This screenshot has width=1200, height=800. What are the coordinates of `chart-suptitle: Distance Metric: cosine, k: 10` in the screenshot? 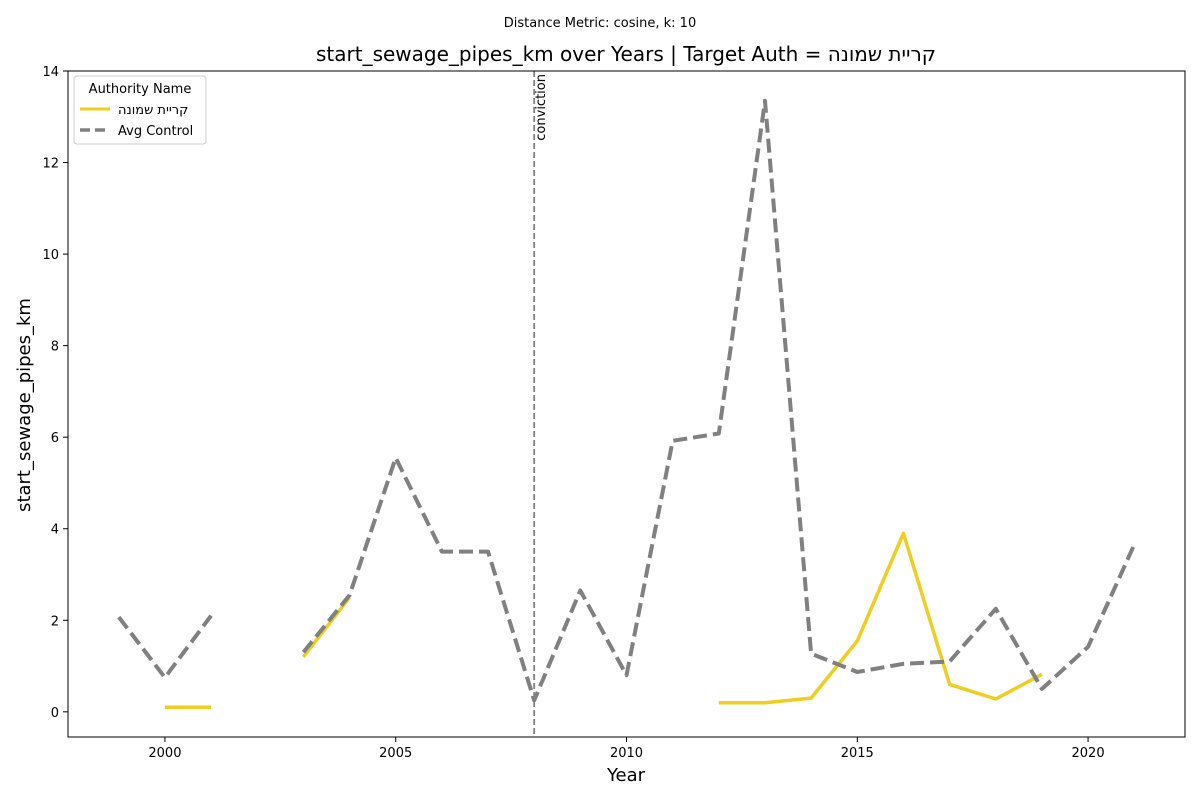 It's located at (600, 23).